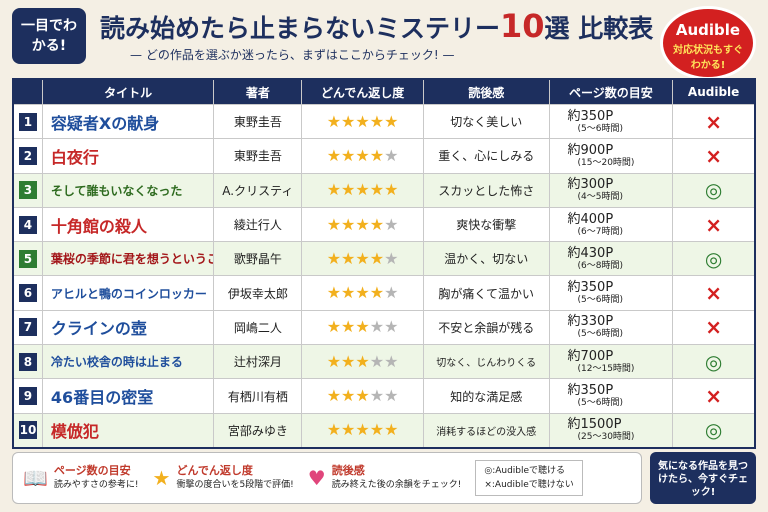 This screenshot has width=768, height=512. What do you see at coordinates (127, 362) in the screenshot?
I see `title-cell: 冷たい校舎の時は止まる` at bounding box center [127, 362].